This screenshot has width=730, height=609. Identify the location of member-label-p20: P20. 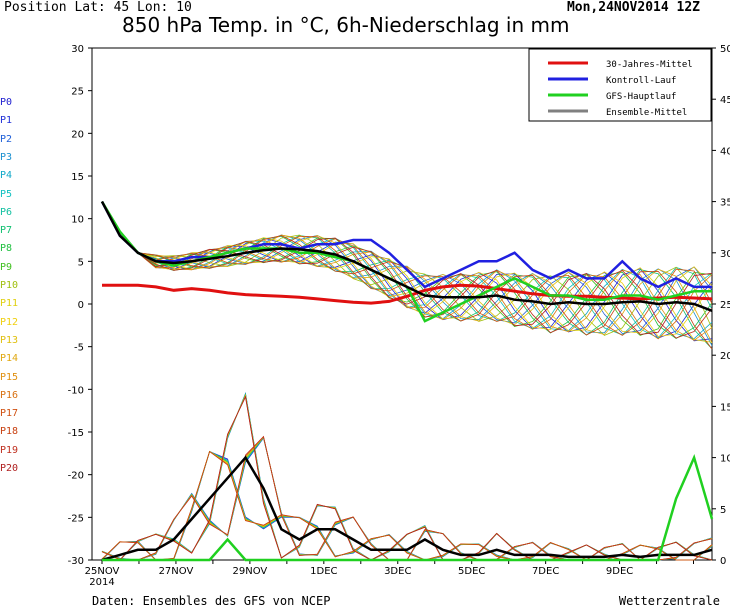
(9, 468).